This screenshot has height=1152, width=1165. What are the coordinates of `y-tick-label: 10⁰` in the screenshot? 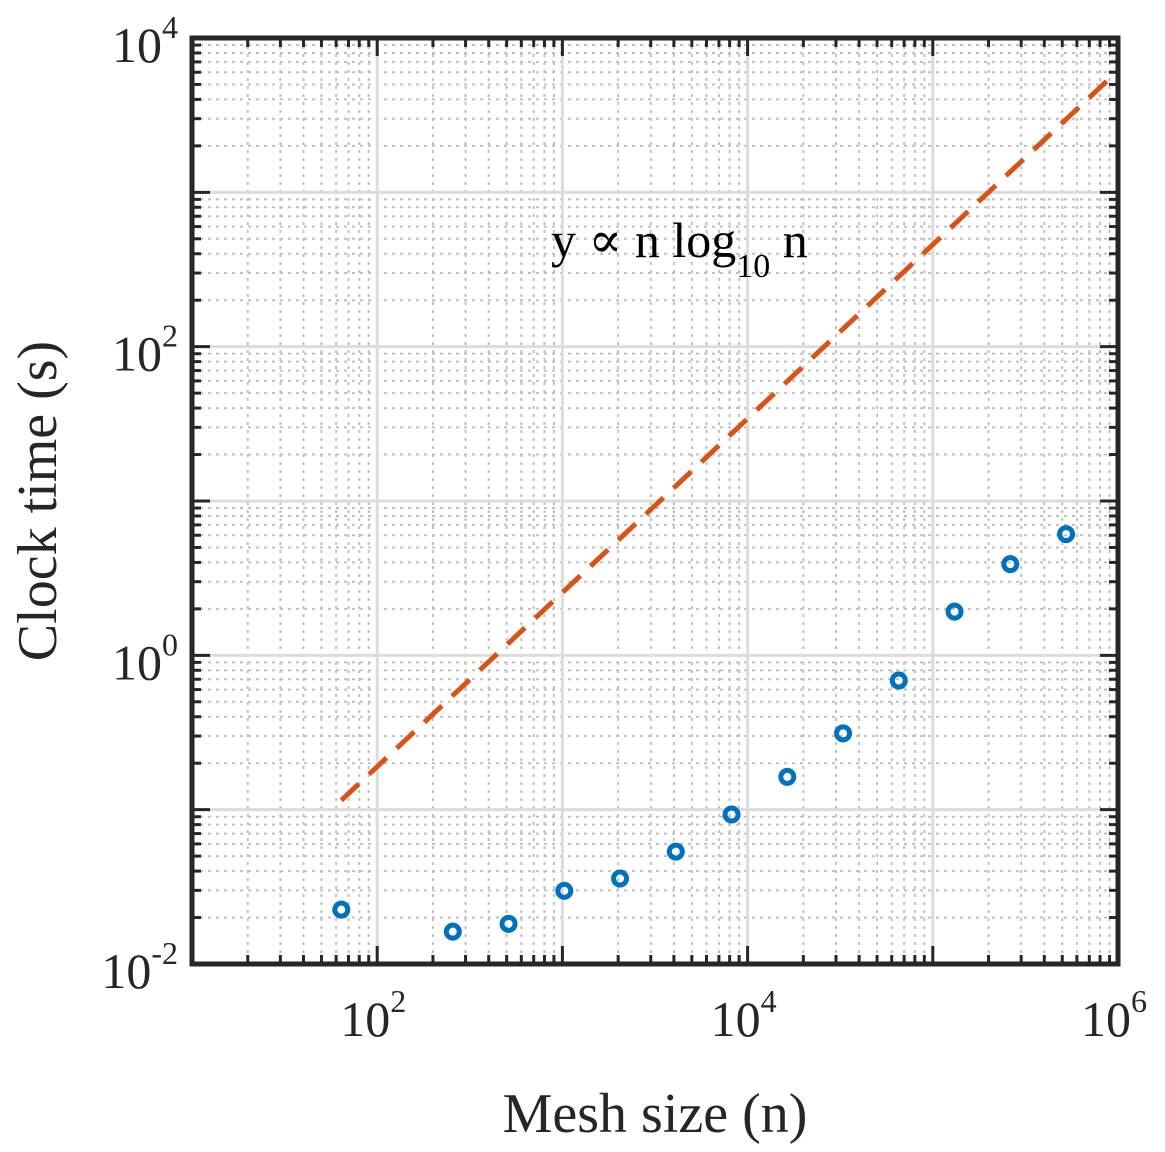 It's located at (145, 658).